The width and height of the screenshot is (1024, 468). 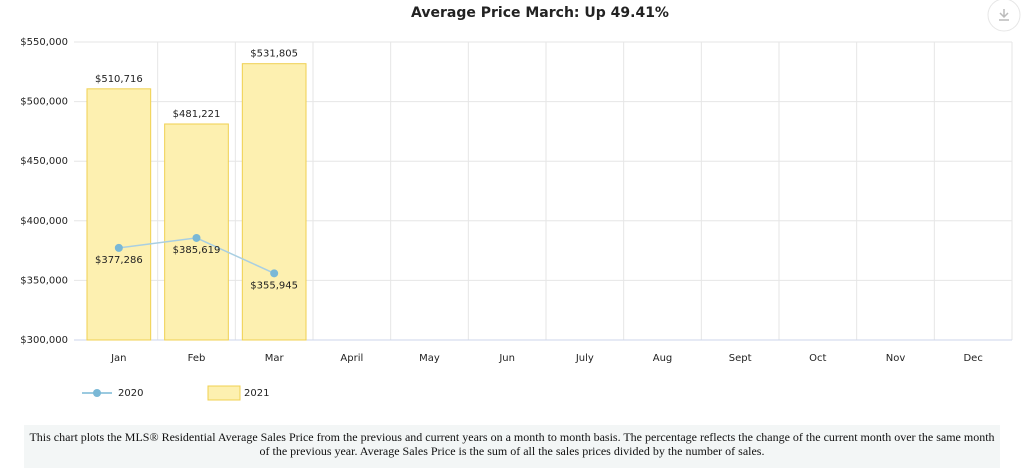 I want to click on x-tick-label: Dec, so click(x=972, y=358).